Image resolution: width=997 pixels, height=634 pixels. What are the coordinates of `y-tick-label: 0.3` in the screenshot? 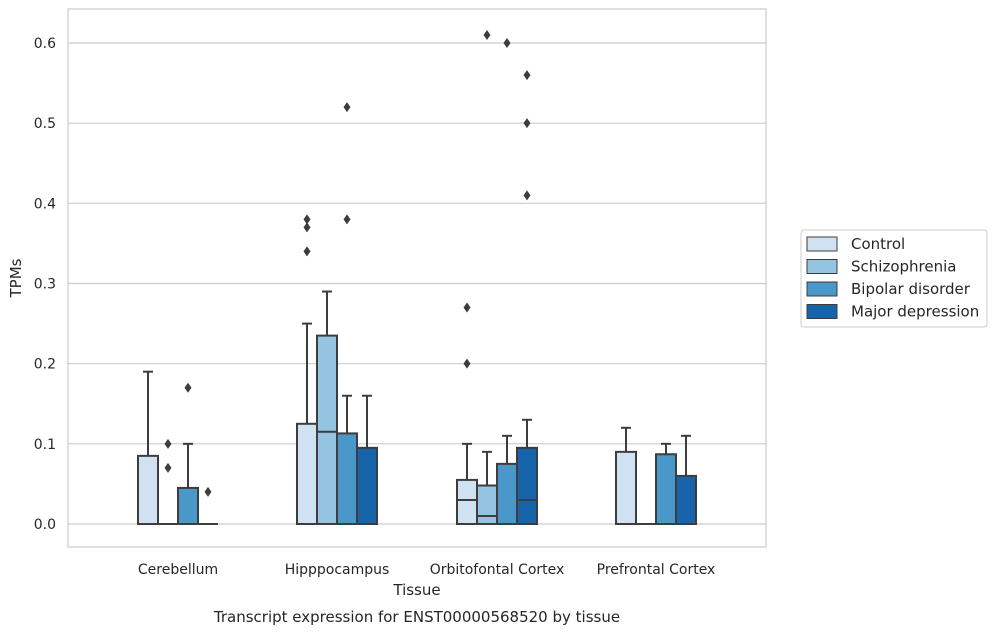 It's located at (45, 285).